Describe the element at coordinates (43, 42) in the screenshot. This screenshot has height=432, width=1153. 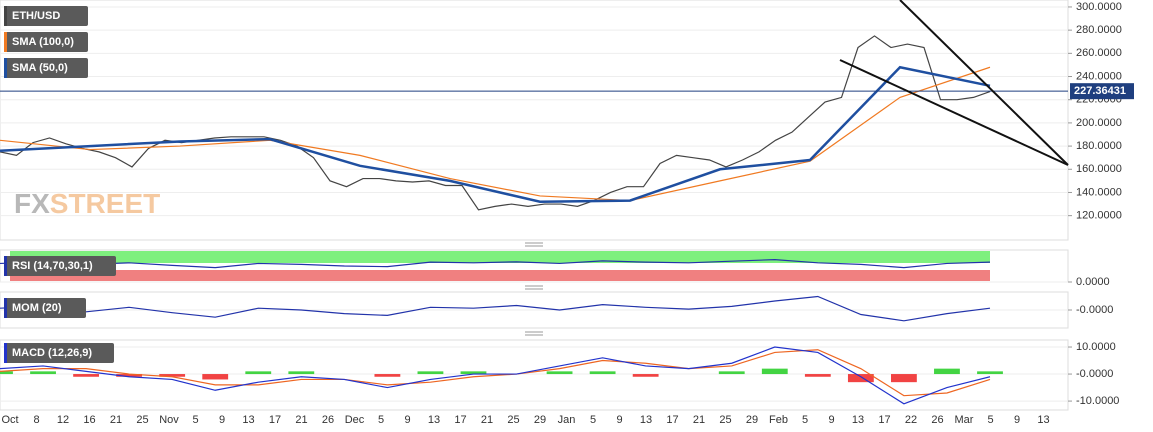
I see `legend-label: SMA (100,0)` at that location.